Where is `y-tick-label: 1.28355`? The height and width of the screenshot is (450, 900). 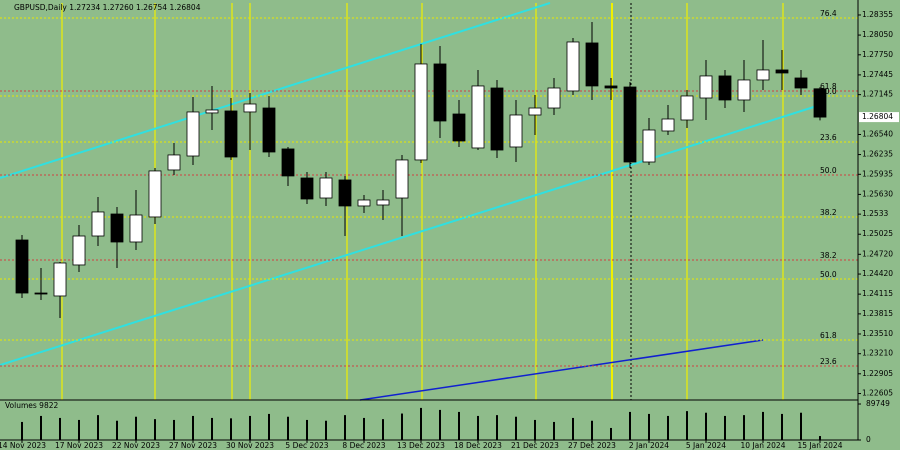
y-tick-label: 1.28355 is located at coordinates (877, 14).